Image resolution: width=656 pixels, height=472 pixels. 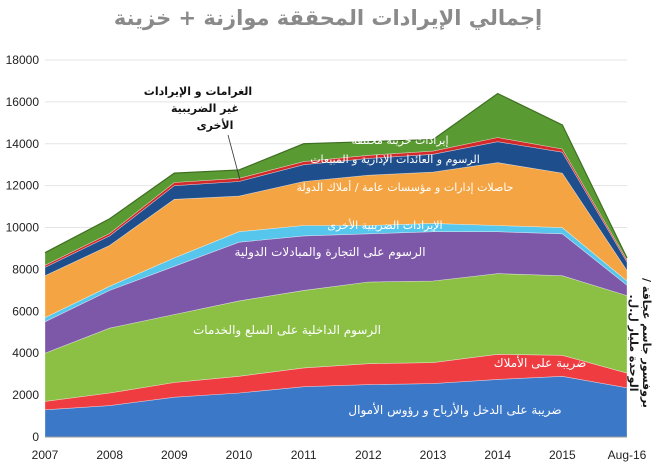 I want to click on chart-title: إجمالي الإيرادات المحققة موازنة + خزينة, so click(x=328, y=18).